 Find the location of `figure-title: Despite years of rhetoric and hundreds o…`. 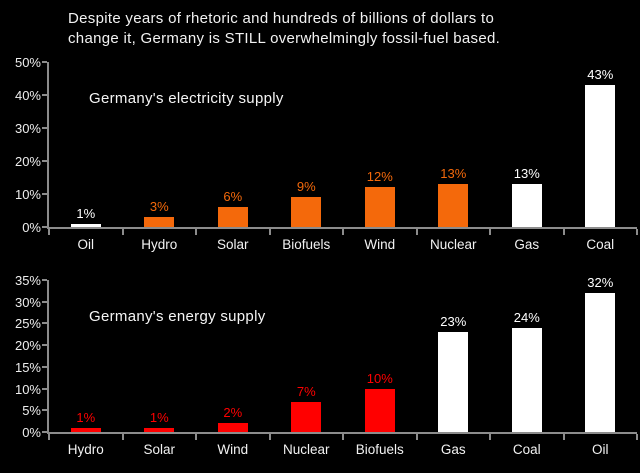

figure-title: Despite years of rhetoric and hundreds o… is located at coordinates (284, 29).